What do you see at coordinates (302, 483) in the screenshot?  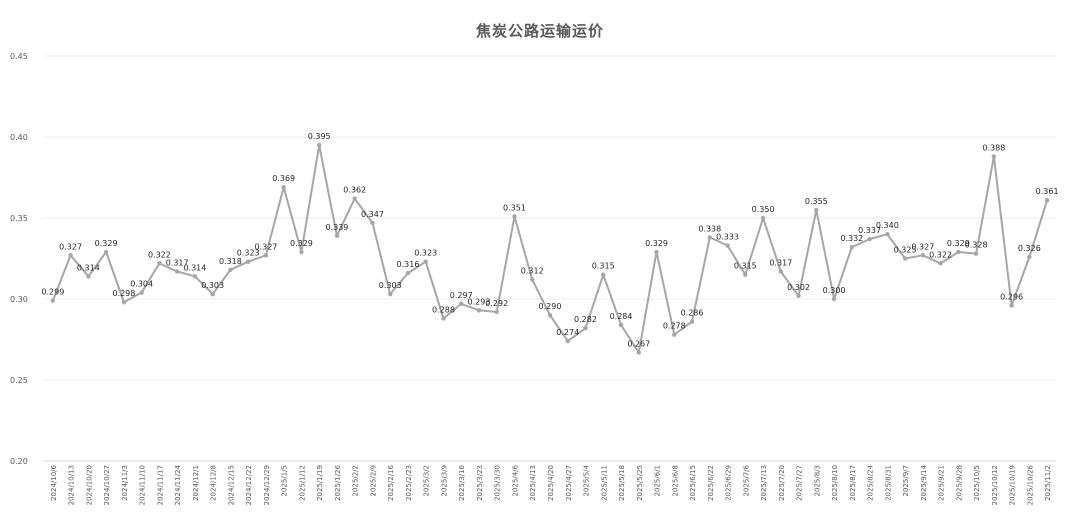 I see `x-tick-label: 2025/1/12` at bounding box center [302, 483].